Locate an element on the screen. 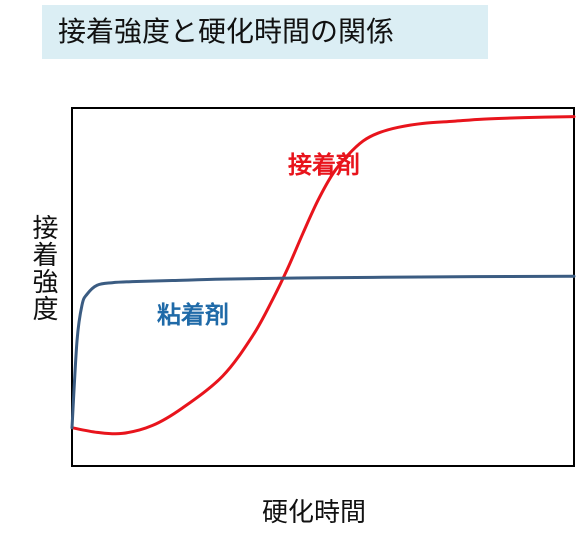 The image size is (578, 544). chart-title-box: 接着強度と硬化時間の関係 is located at coordinates (265, 32).